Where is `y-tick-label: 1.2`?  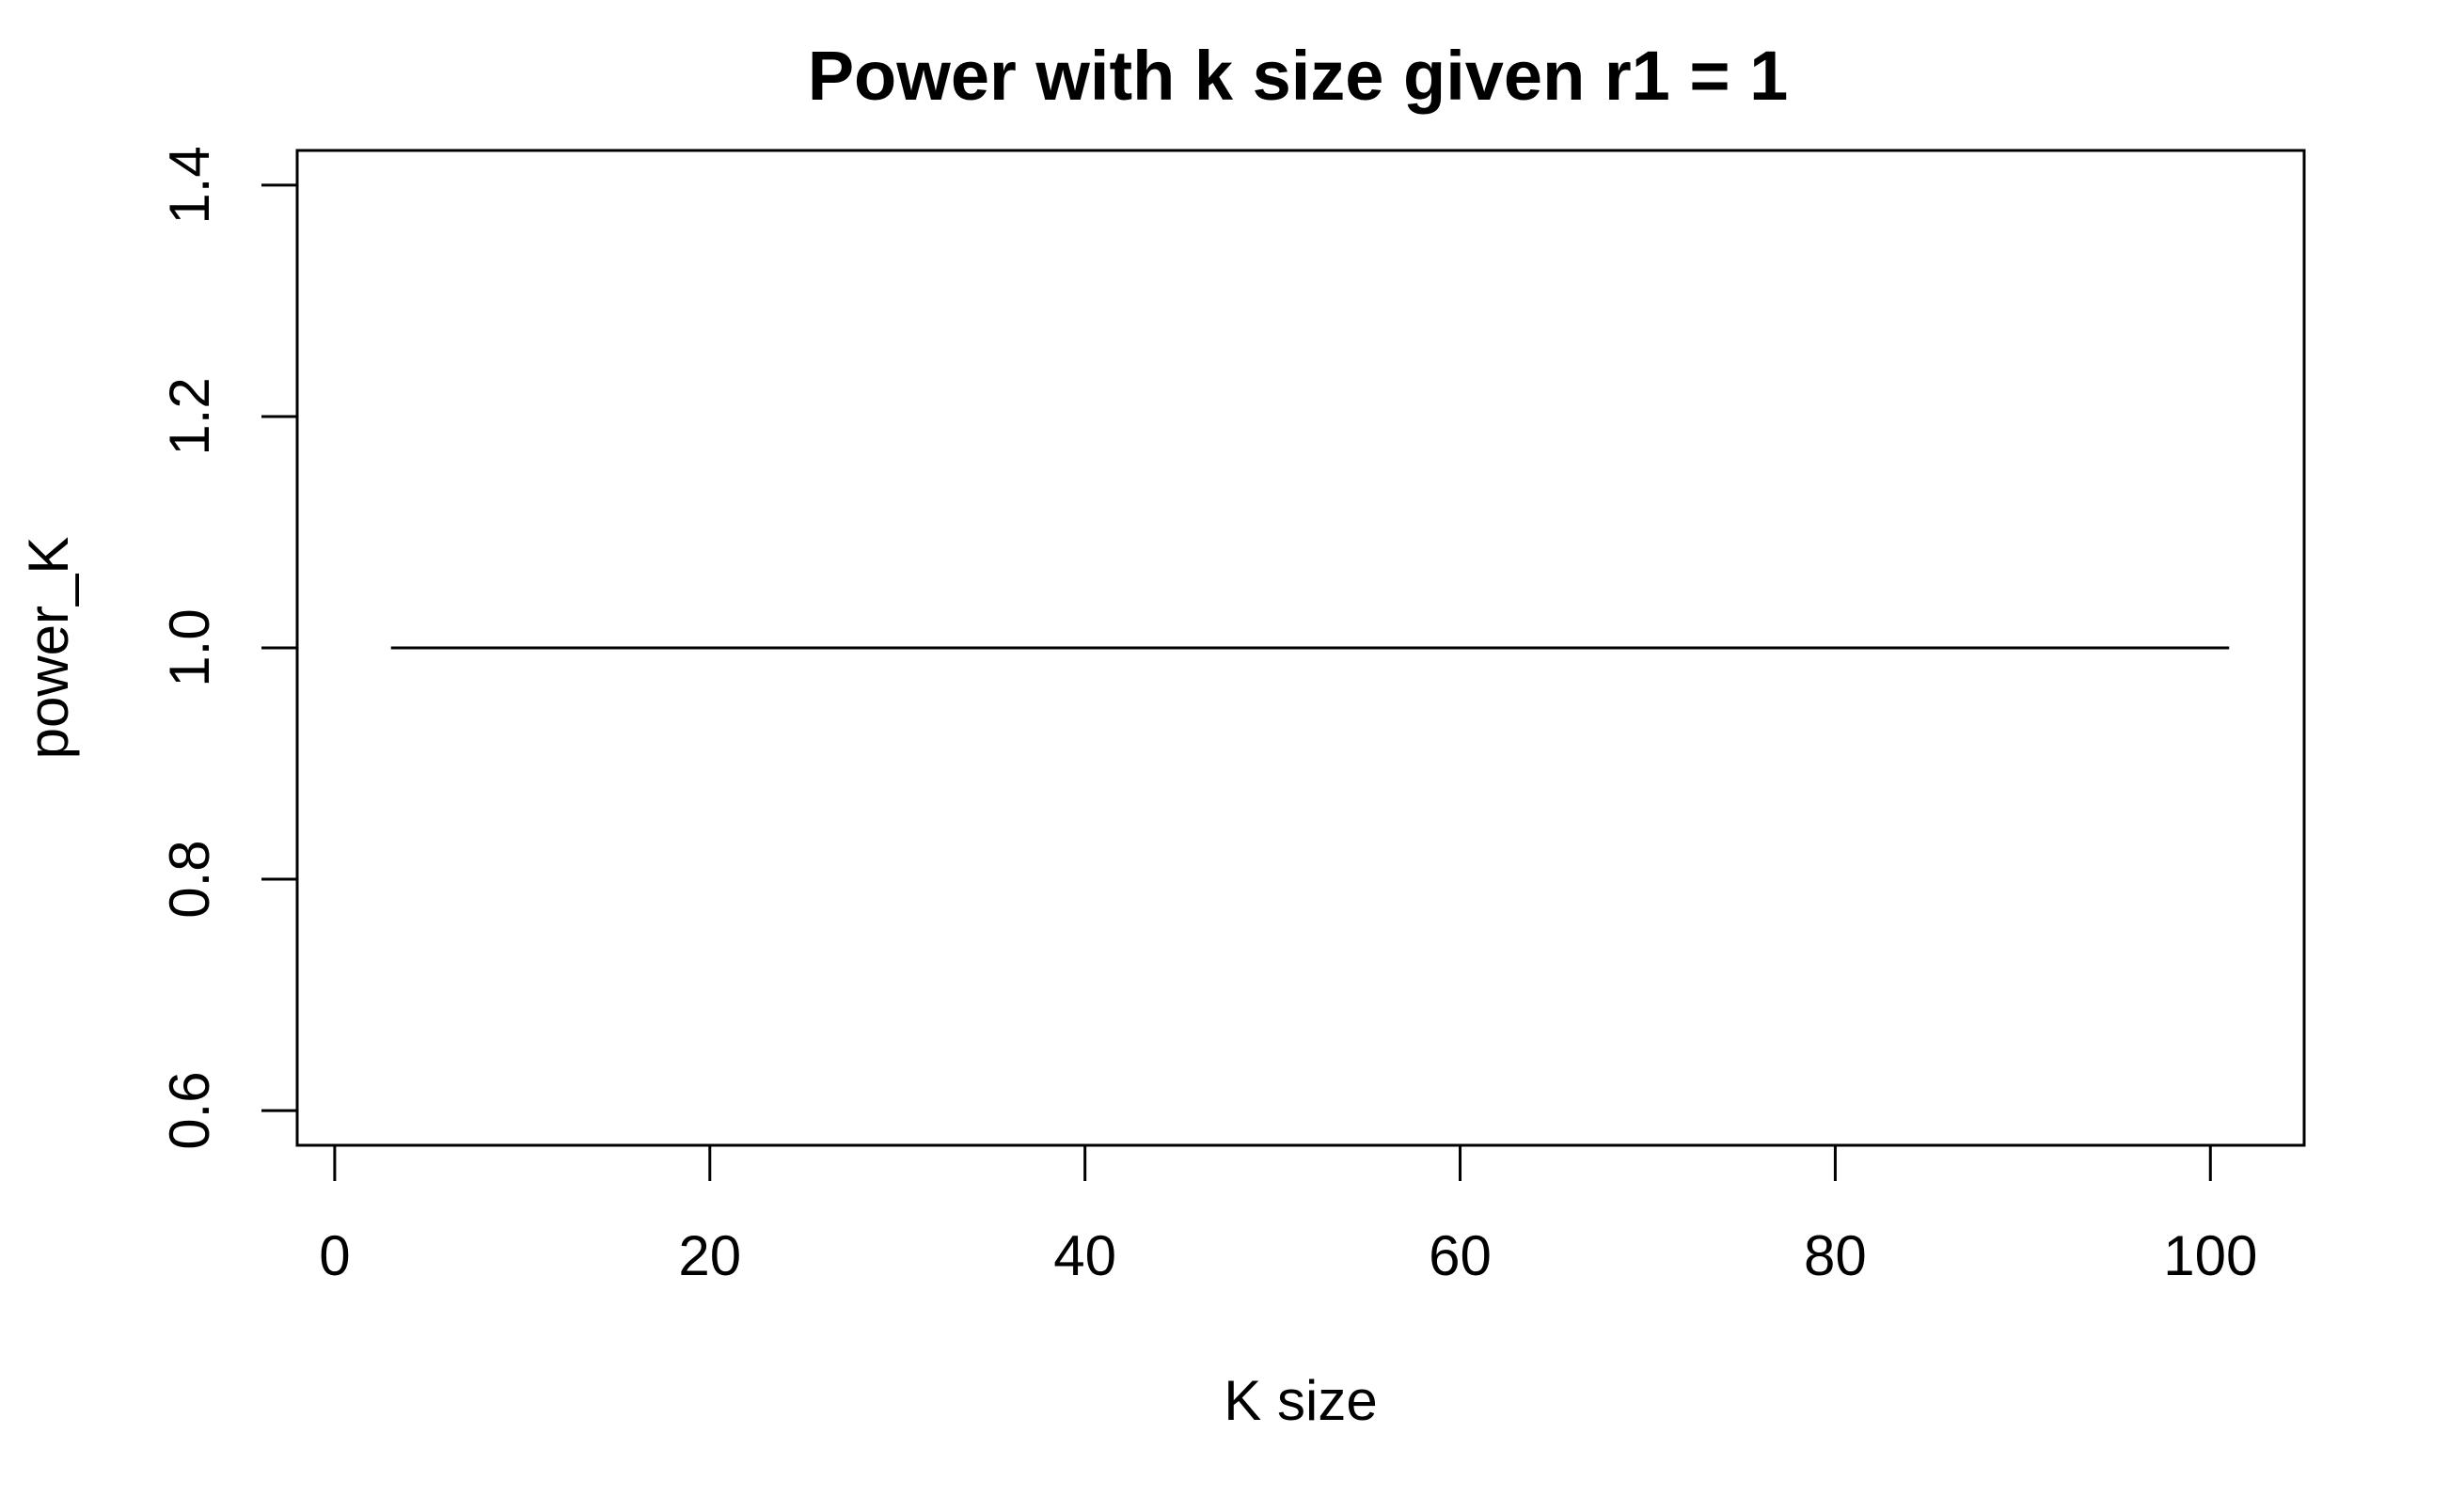
y-tick-label: 1.2 is located at coordinates (189, 416).